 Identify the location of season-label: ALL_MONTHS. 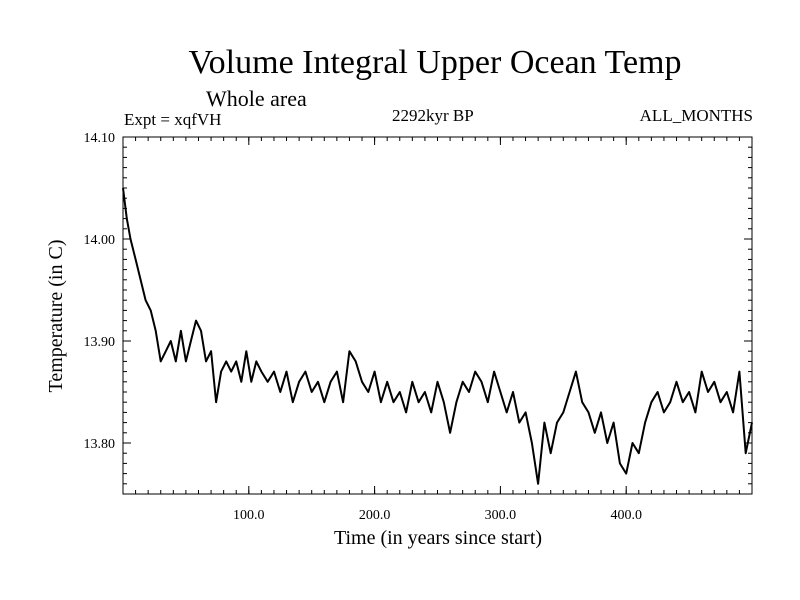
(696, 115).